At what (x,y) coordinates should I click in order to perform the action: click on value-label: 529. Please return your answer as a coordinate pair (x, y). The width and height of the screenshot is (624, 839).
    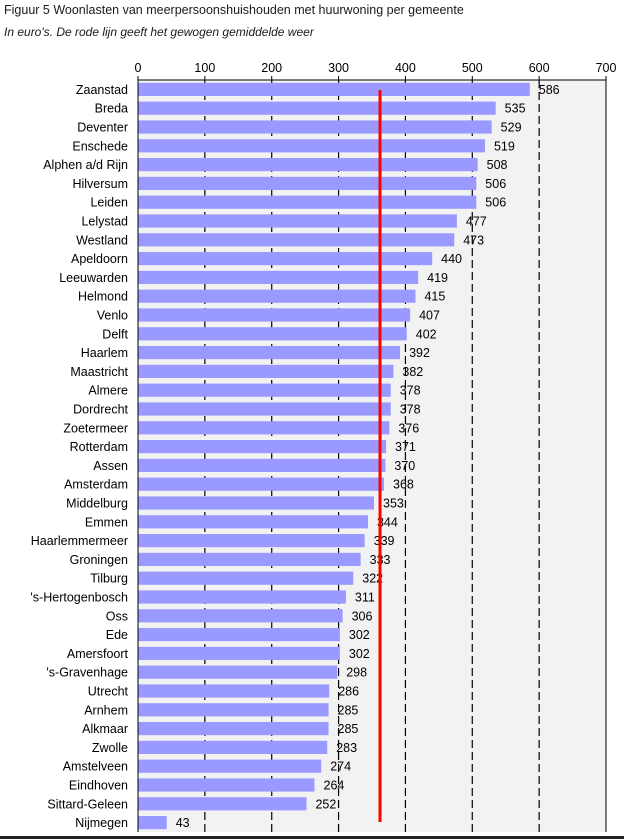
    Looking at the image, I should click on (511, 128).